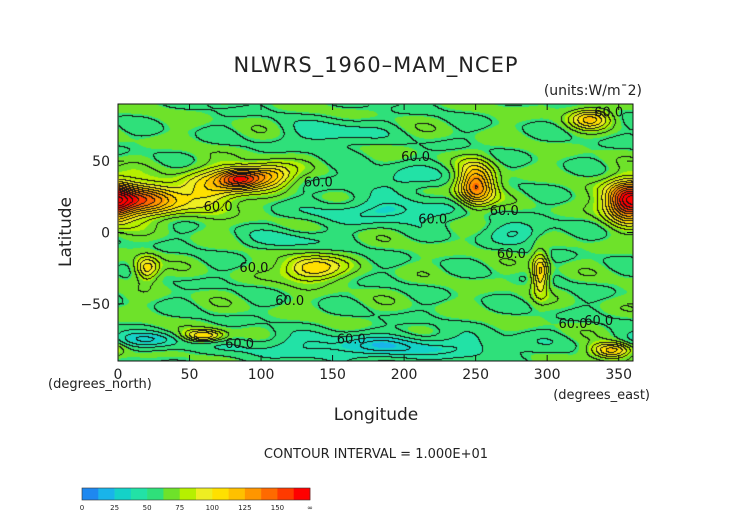  What do you see at coordinates (376, 415) in the screenshot?
I see `x-axis-label: Longitude` at bounding box center [376, 415].